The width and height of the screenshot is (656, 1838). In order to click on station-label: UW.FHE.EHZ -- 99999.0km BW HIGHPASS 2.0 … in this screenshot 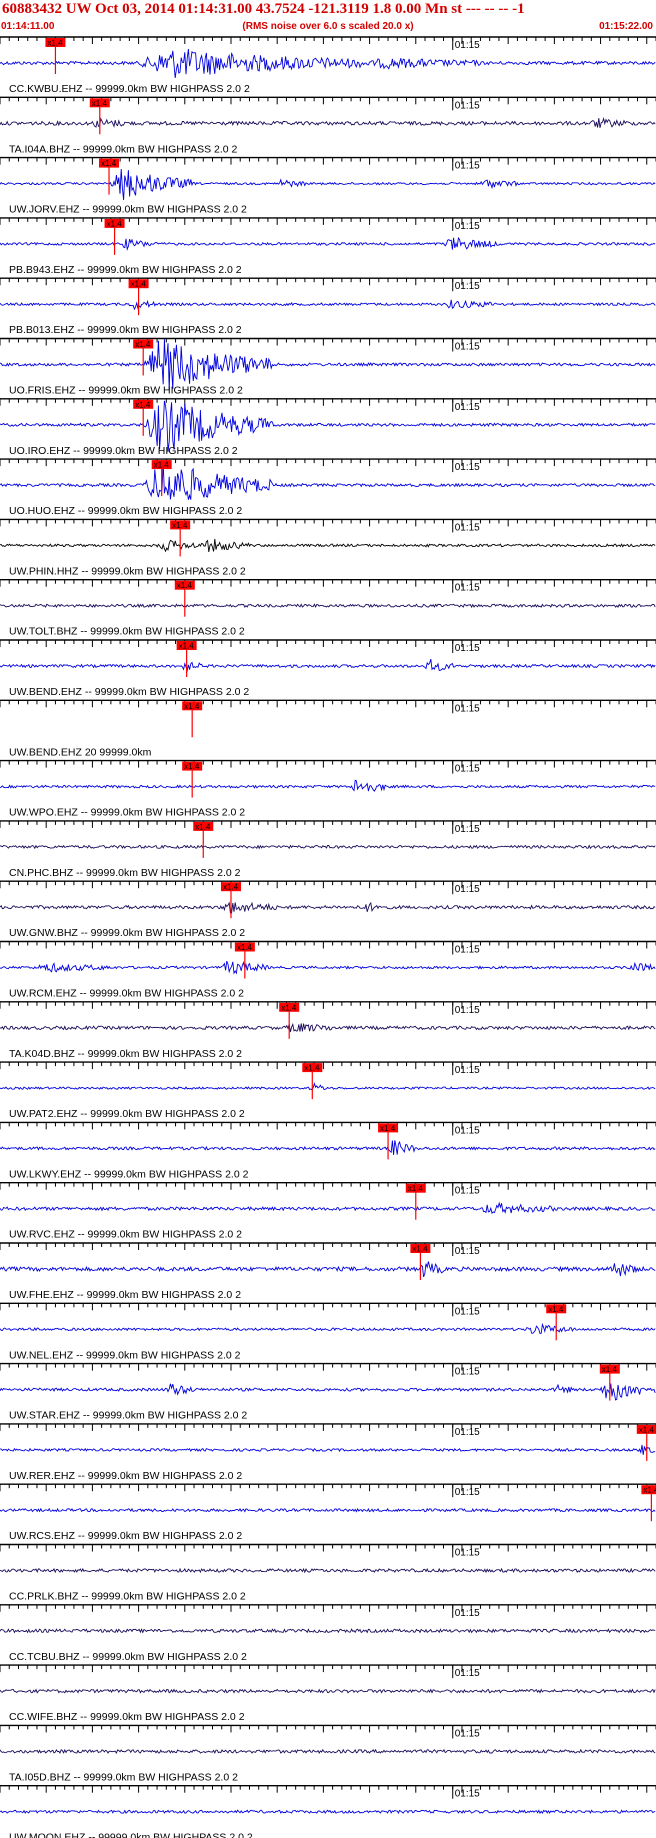, I will do `click(125, 1295)`.